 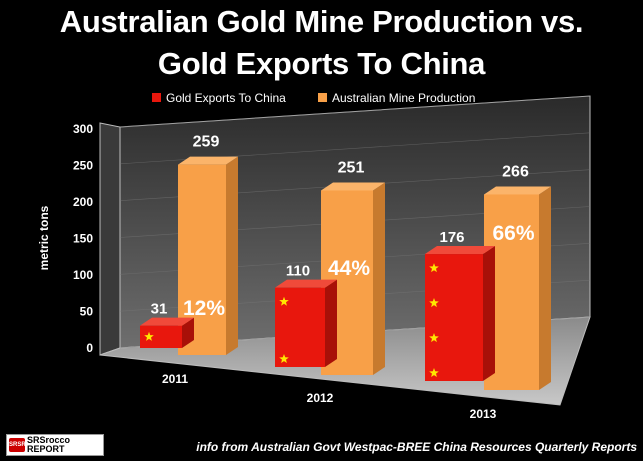 What do you see at coordinates (156, 97) in the screenshot?
I see `legend-swatch-exports` at bounding box center [156, 97].